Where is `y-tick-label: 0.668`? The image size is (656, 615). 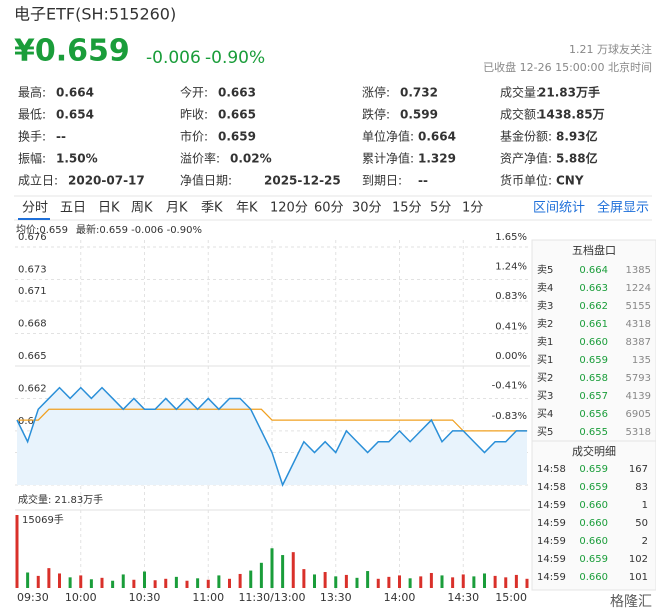
y-tick-label: 0.668 is located at coordinates (32, 324).